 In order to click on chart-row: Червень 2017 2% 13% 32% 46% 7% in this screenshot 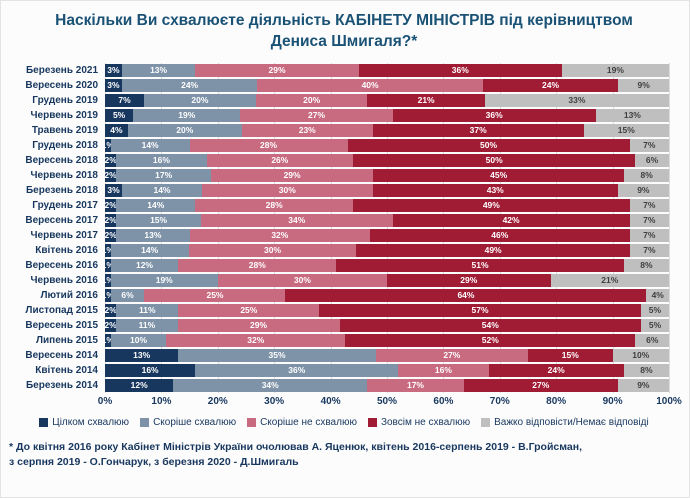, I will do `click(344, 235)`.